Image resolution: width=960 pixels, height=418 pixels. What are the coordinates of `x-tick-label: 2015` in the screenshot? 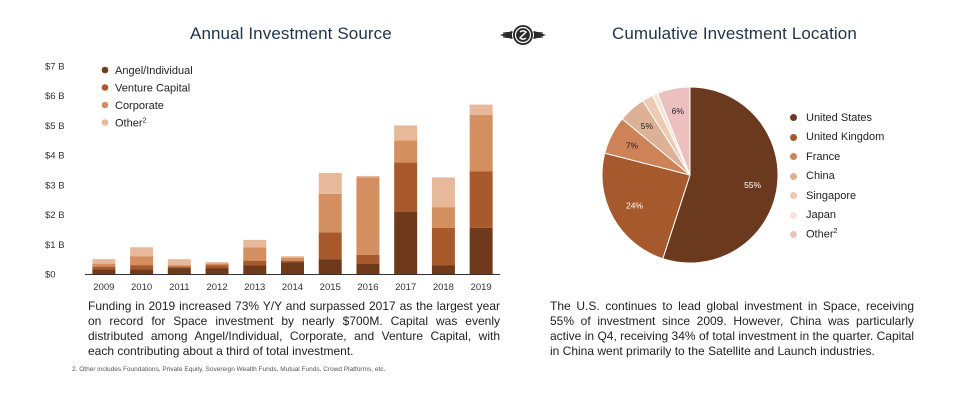 It's located at (330, 287).